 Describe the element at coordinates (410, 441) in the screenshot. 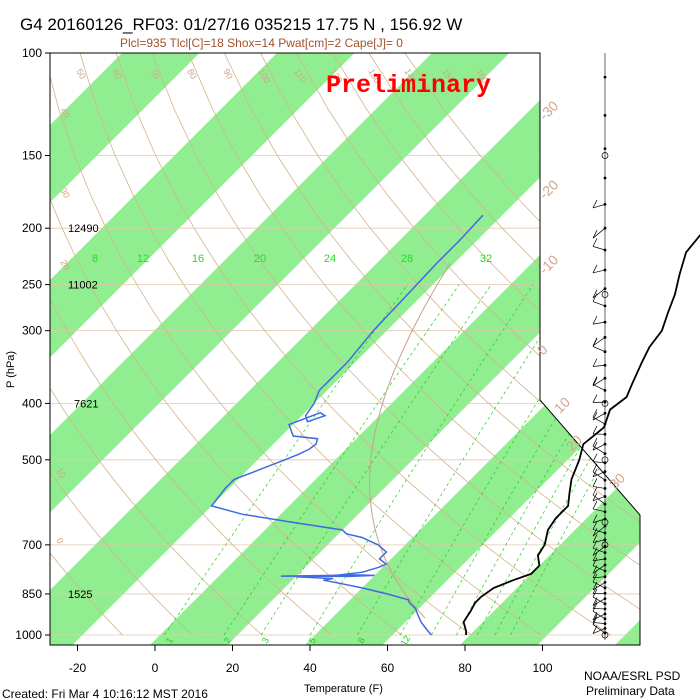

I see `parcel-path` at that location.